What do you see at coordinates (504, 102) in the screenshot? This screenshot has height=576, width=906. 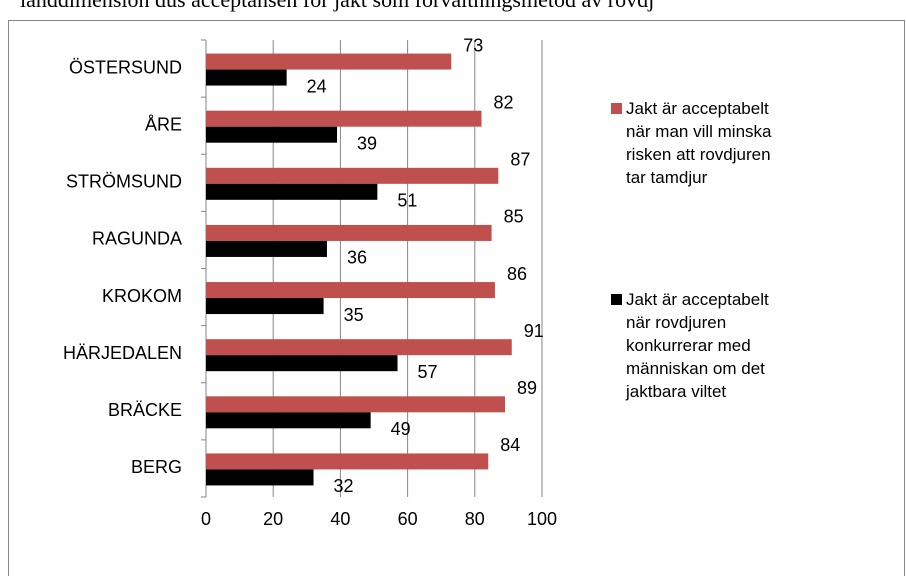 I see `data-label: 82` at bounding box center [504, 102].